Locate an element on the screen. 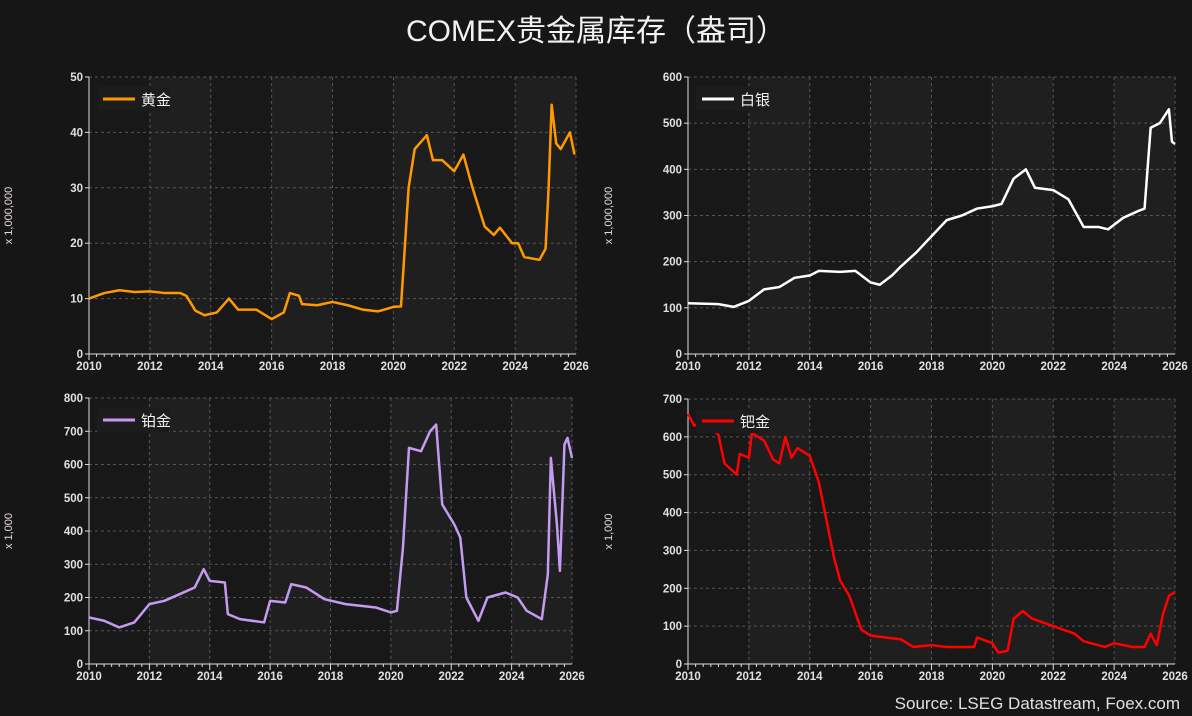 The image size is (1192, 716). y-tick-label: 40 is located at coordinates (76, 133).